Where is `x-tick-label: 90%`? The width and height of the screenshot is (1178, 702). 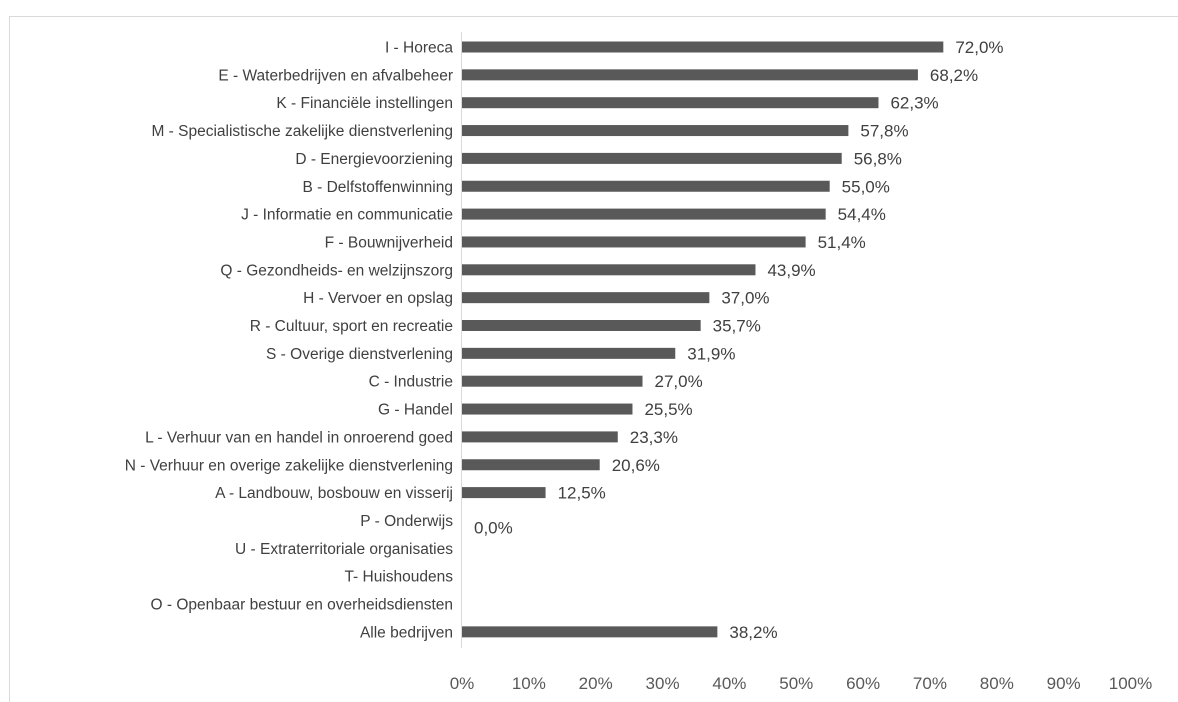
x-tick-label: 90% is located at coordinates (1064, 683).